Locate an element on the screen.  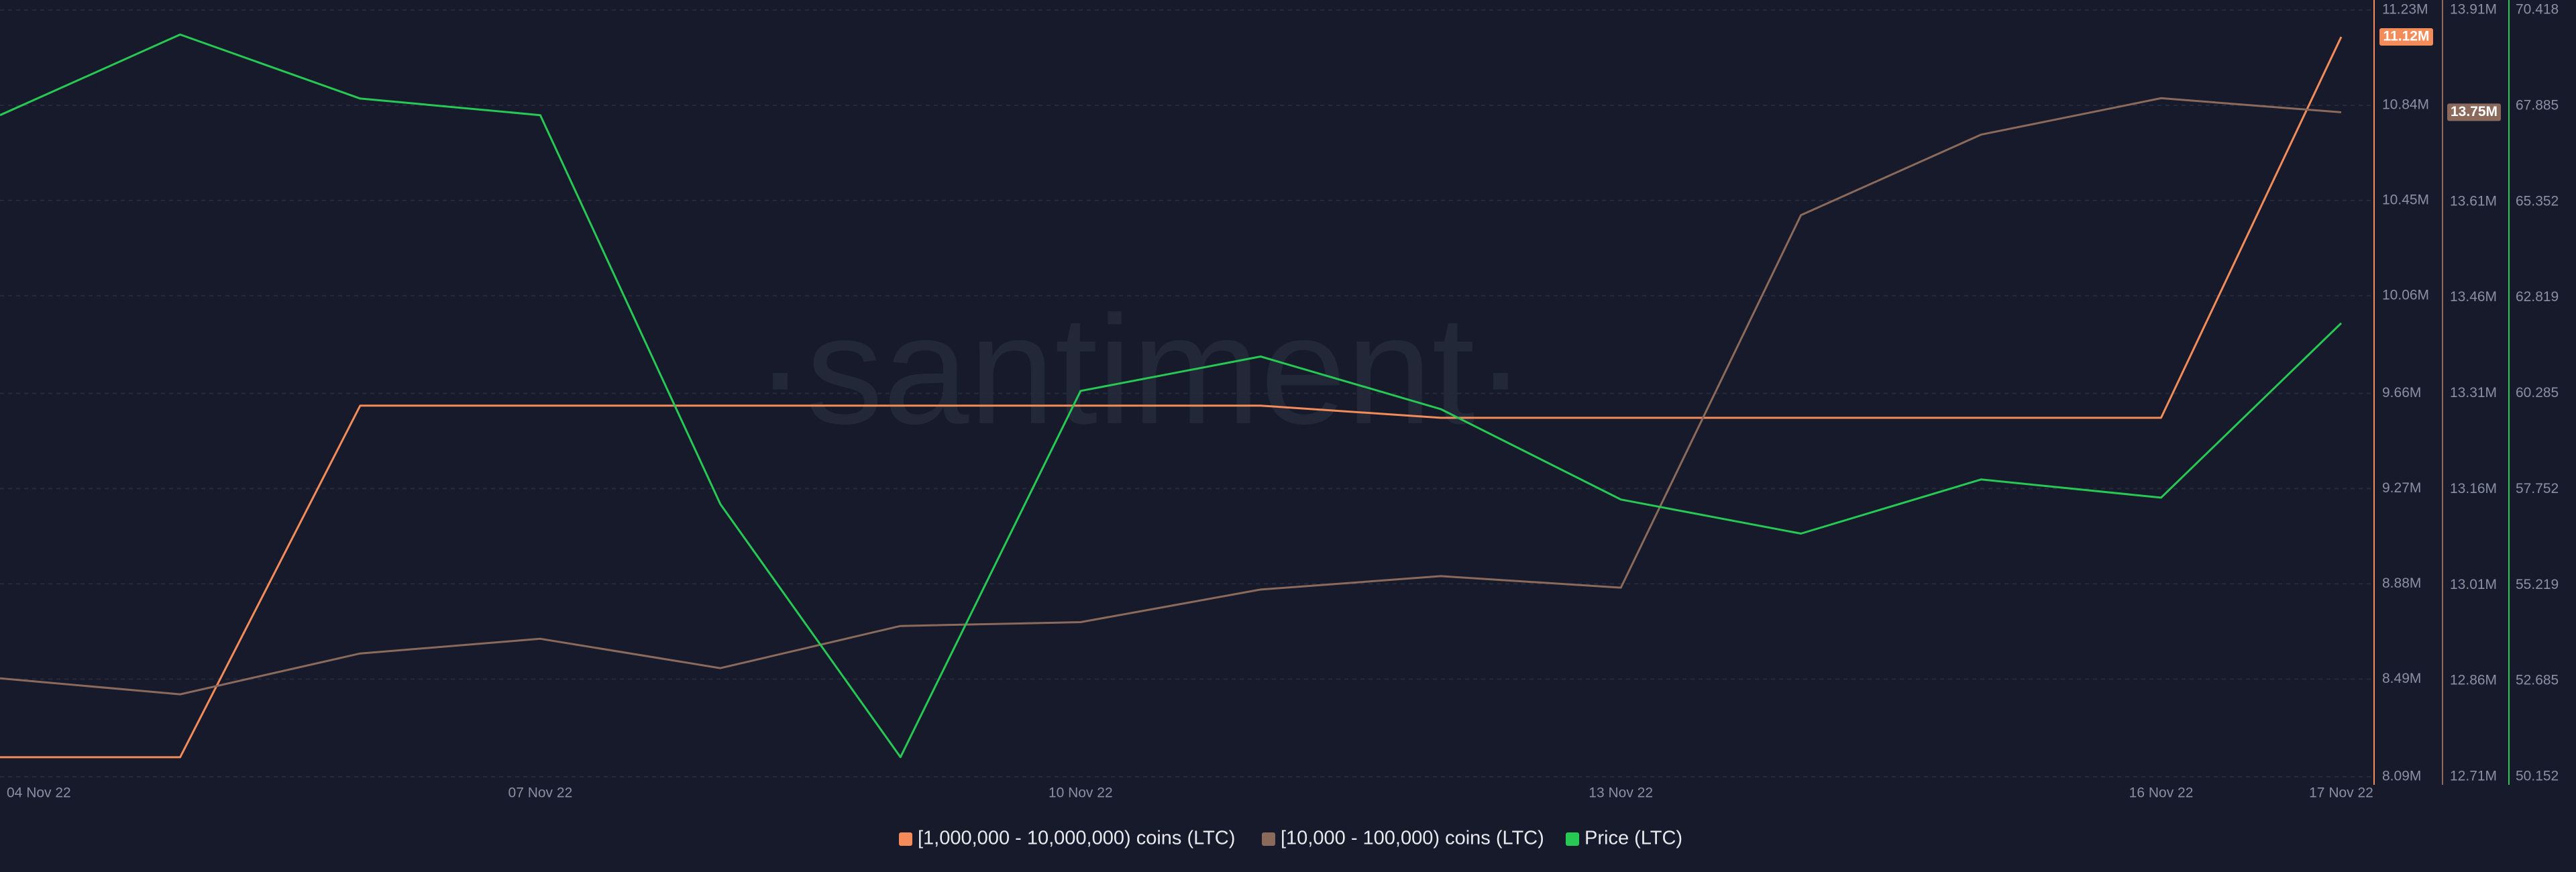
y-tick-label: 8.09M is located at coordinates (2401, 776).